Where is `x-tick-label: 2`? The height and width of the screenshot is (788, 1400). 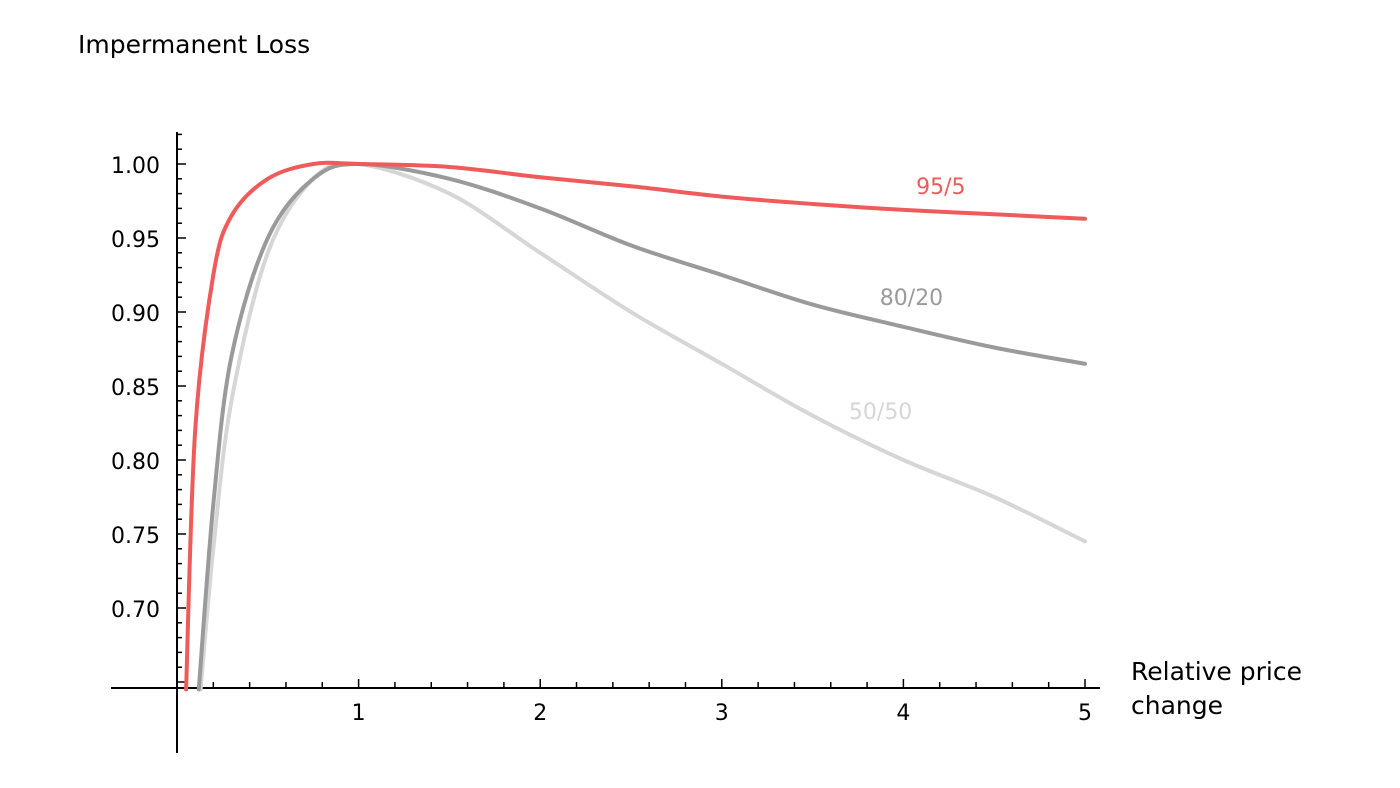 x-tick-label: 2 is located at coordinates (540, 713).